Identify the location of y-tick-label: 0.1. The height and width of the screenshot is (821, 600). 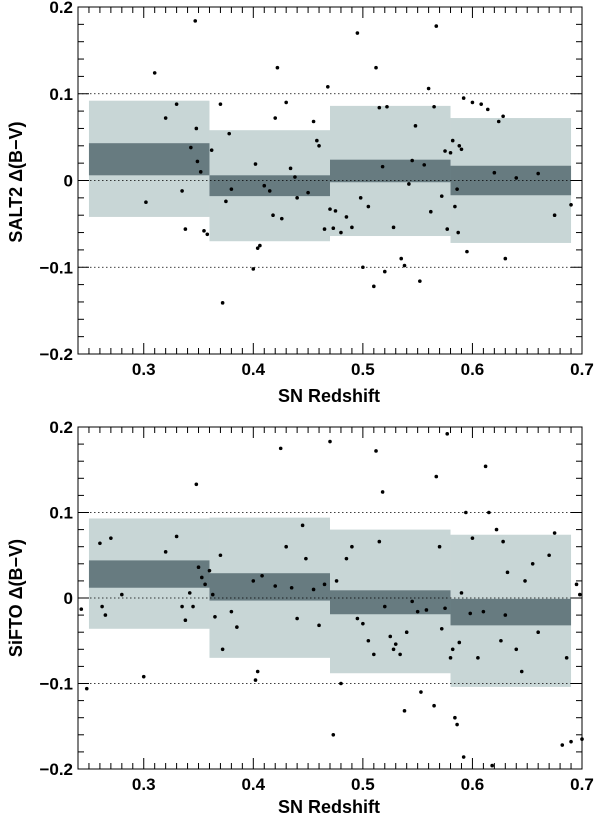
(61, 94).